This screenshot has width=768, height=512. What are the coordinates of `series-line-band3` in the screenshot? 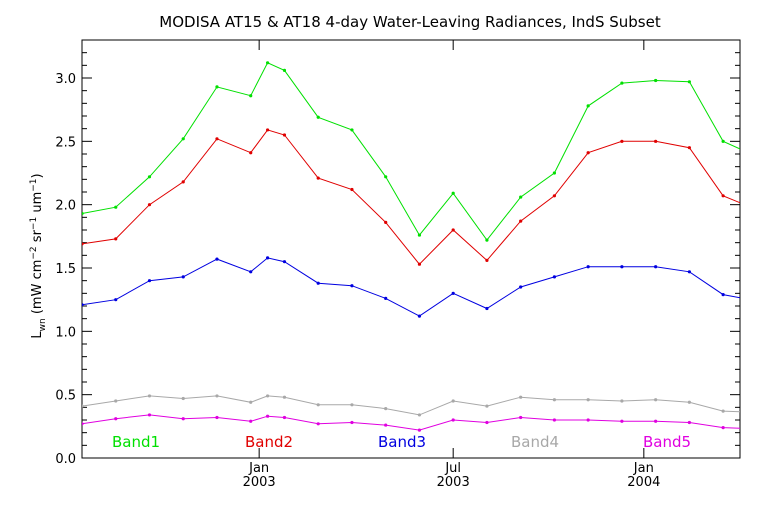 It's located at (411, 287).